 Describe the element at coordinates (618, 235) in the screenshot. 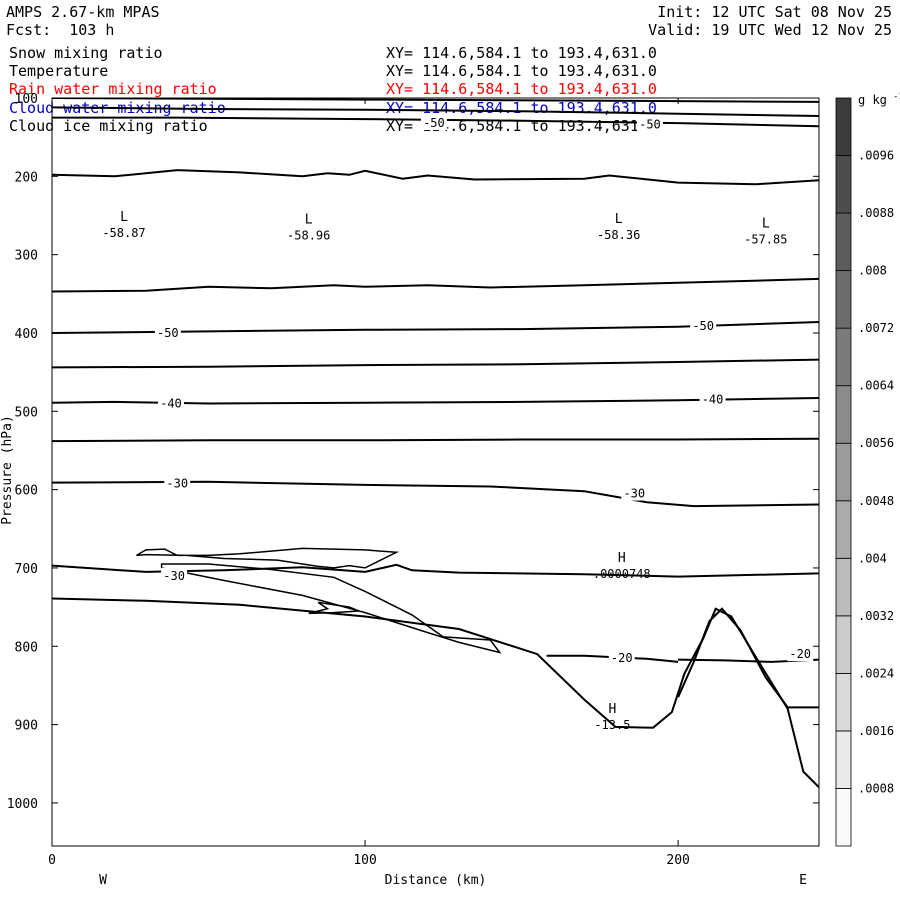

I see `extremum-value: -58.36` at that location.